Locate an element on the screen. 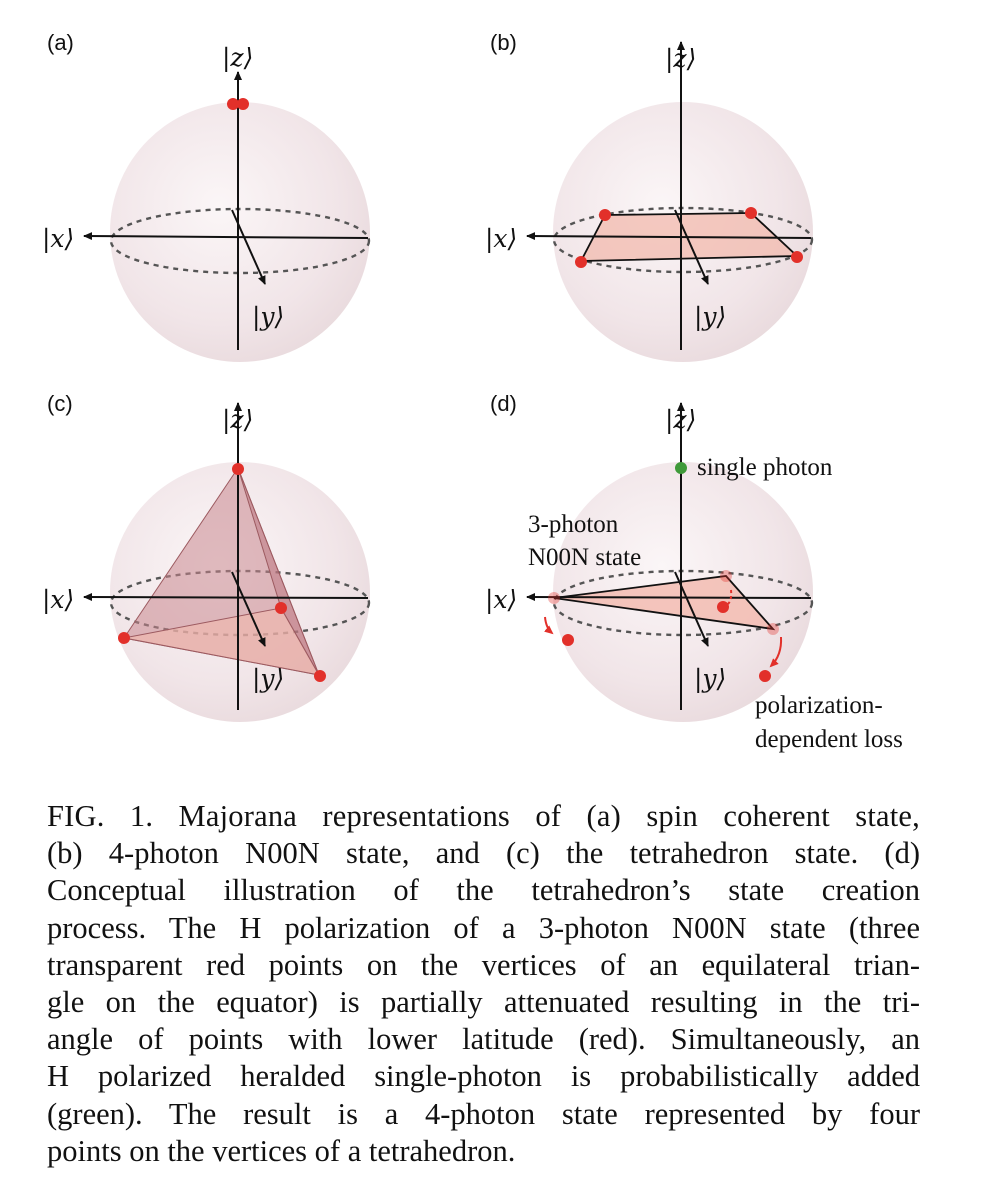 The height and width of the screenshot is (1200, 992). panel-b: (b) |z⟩ |x⟩ |y⟩ is located at coordinates (649, 196).